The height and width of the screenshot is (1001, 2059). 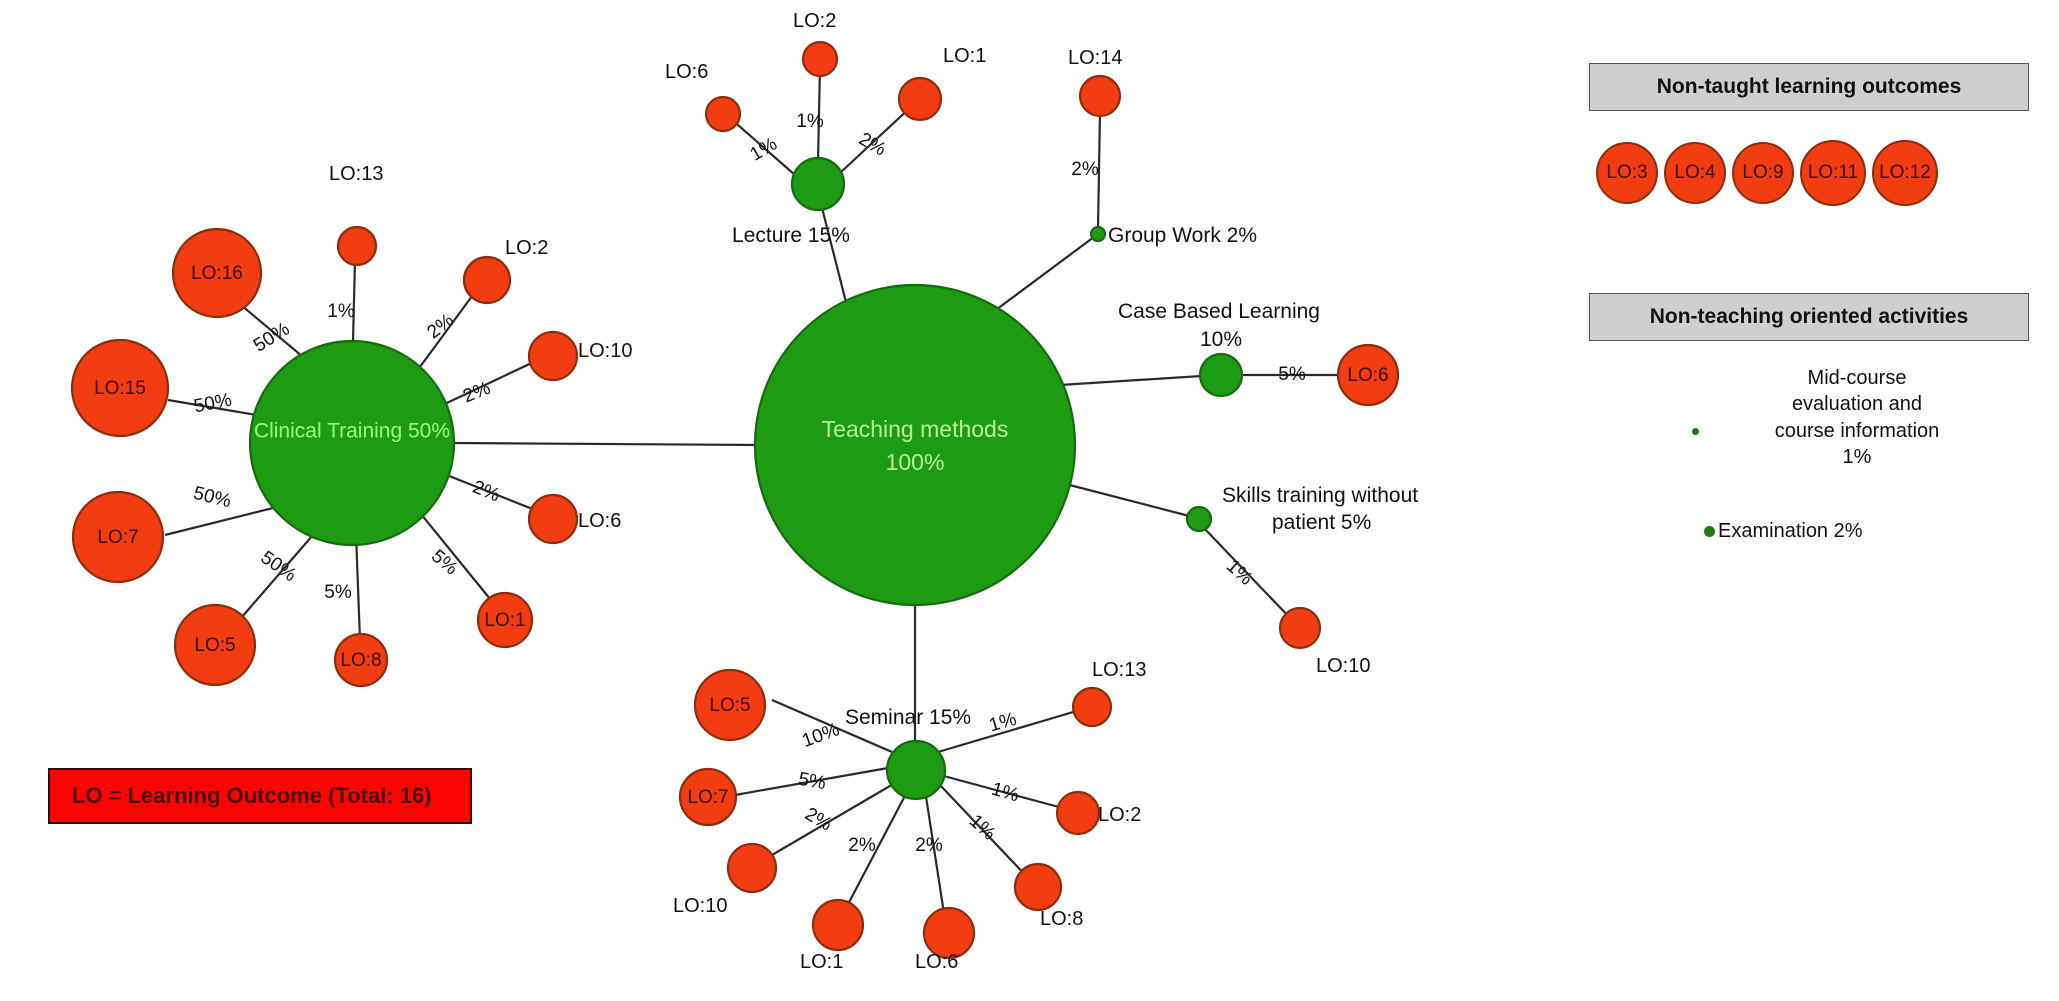 What do you see at coordinates (1138, 380) in the screenshot?
I see `edge-root-casebased` at bounding box center [1138, 380].